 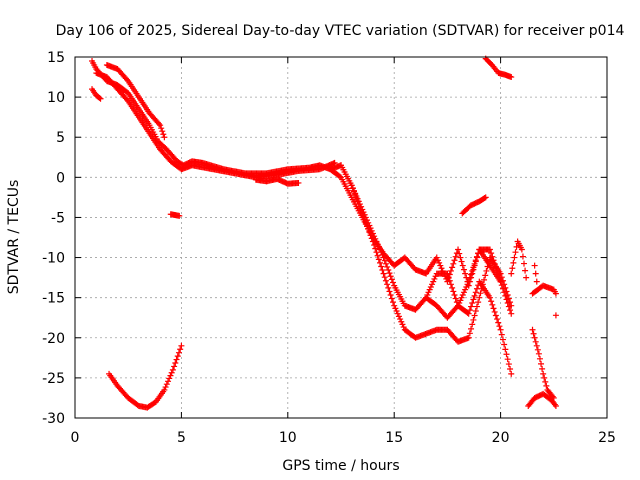 I want to click on series-track-c, so click(x=96, y=94).